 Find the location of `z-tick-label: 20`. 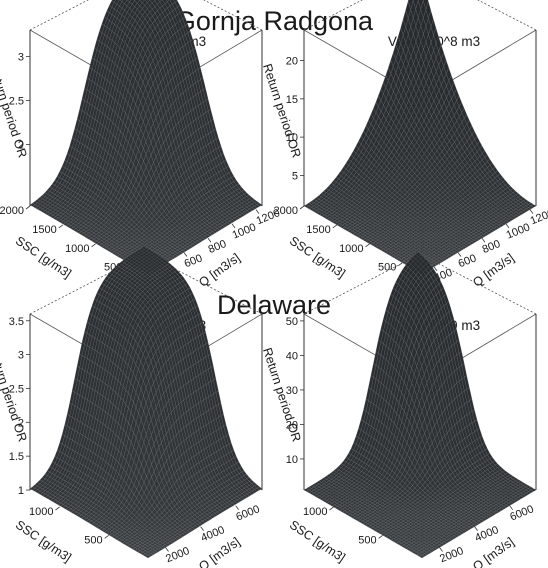

z-tick-label: 20 is located at coordinates (292, 62).